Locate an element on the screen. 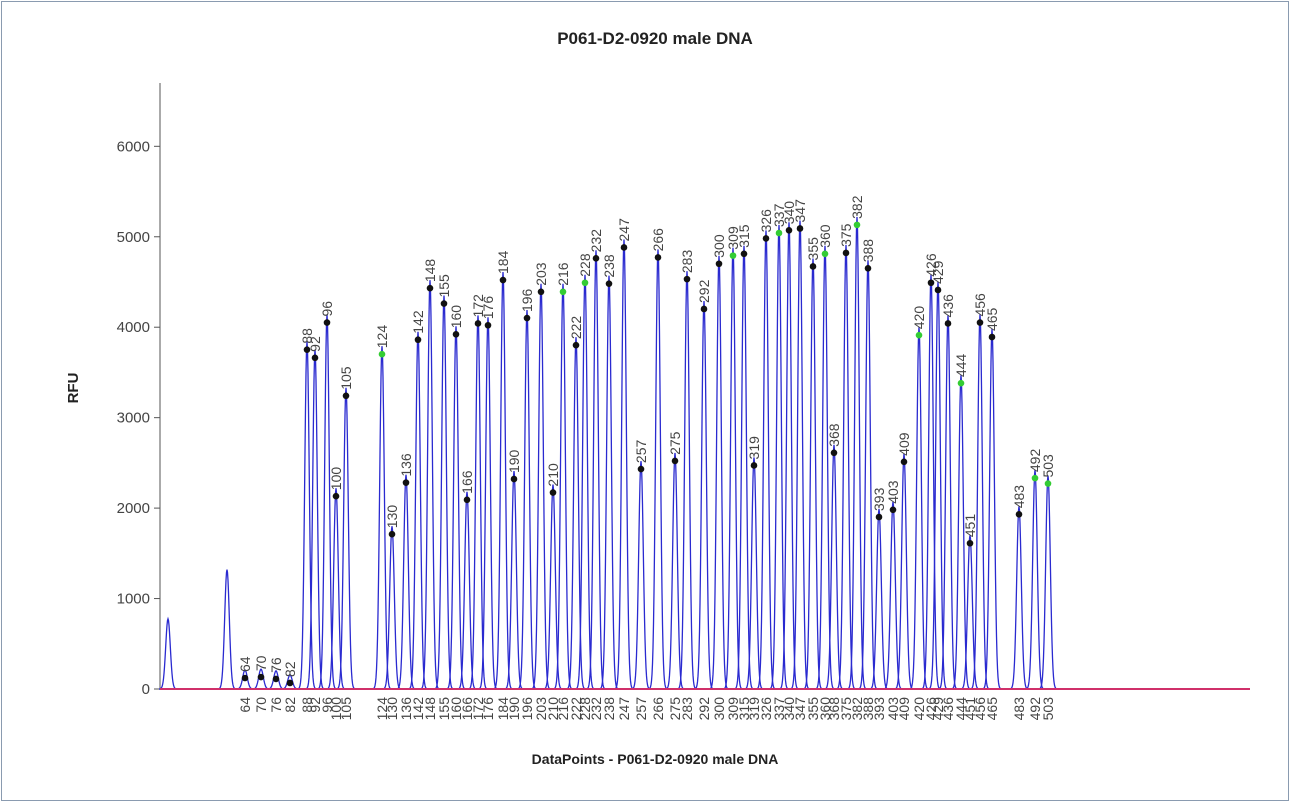 The image size is (1290, 802). peak-label: 172 is located at coordinates (478, 306).